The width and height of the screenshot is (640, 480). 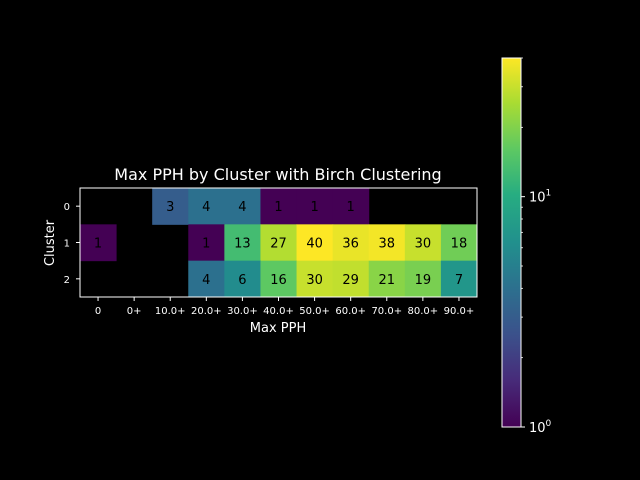 What do you see at coordinates (50, 242) in the screenshot?
I see `y-axis-label: Cluster` at bounding box center [50, 242].